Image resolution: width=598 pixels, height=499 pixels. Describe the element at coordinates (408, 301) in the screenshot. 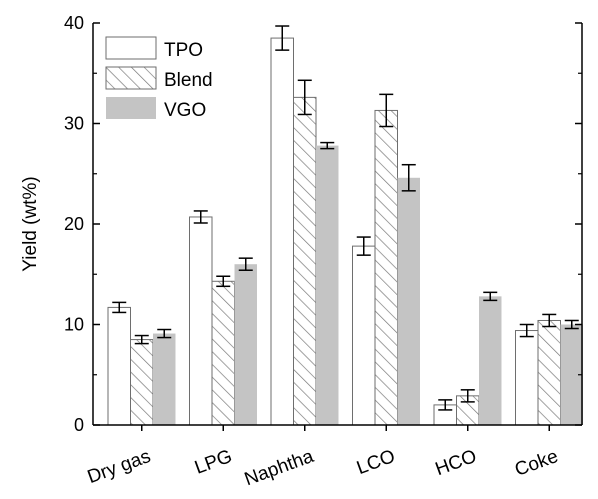

I see `bar-vgo-lco` at that location.